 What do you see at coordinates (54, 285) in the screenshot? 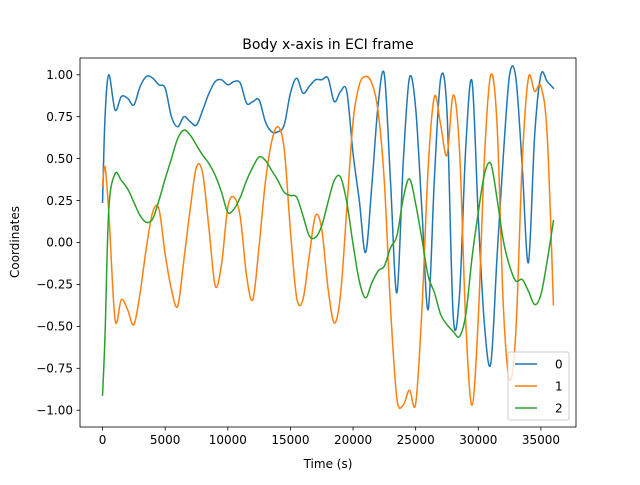
I see `y-tick-label: −0.25` at bounding box center [54, 285].